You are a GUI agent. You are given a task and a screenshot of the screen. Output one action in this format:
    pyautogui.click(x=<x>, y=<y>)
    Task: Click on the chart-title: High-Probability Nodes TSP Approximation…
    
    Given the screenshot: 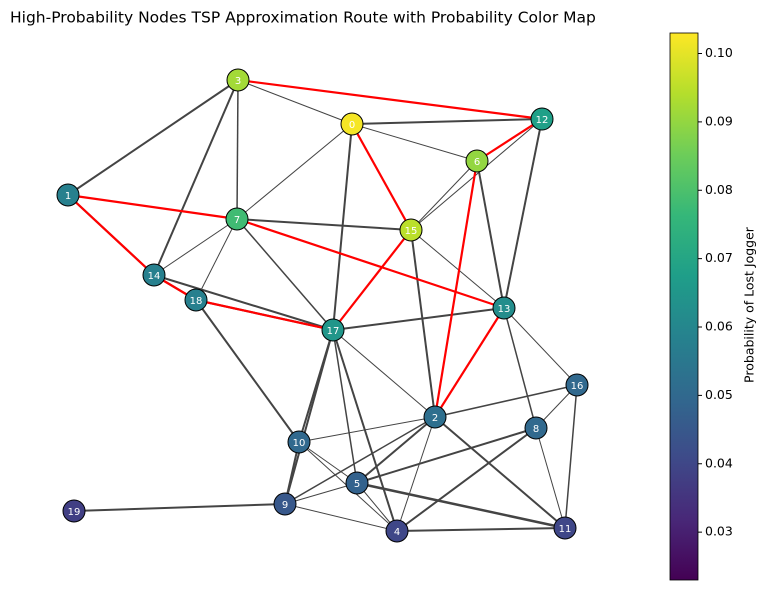 What is the action you would take?
    pyautogui.click(x=303, y=18)
    